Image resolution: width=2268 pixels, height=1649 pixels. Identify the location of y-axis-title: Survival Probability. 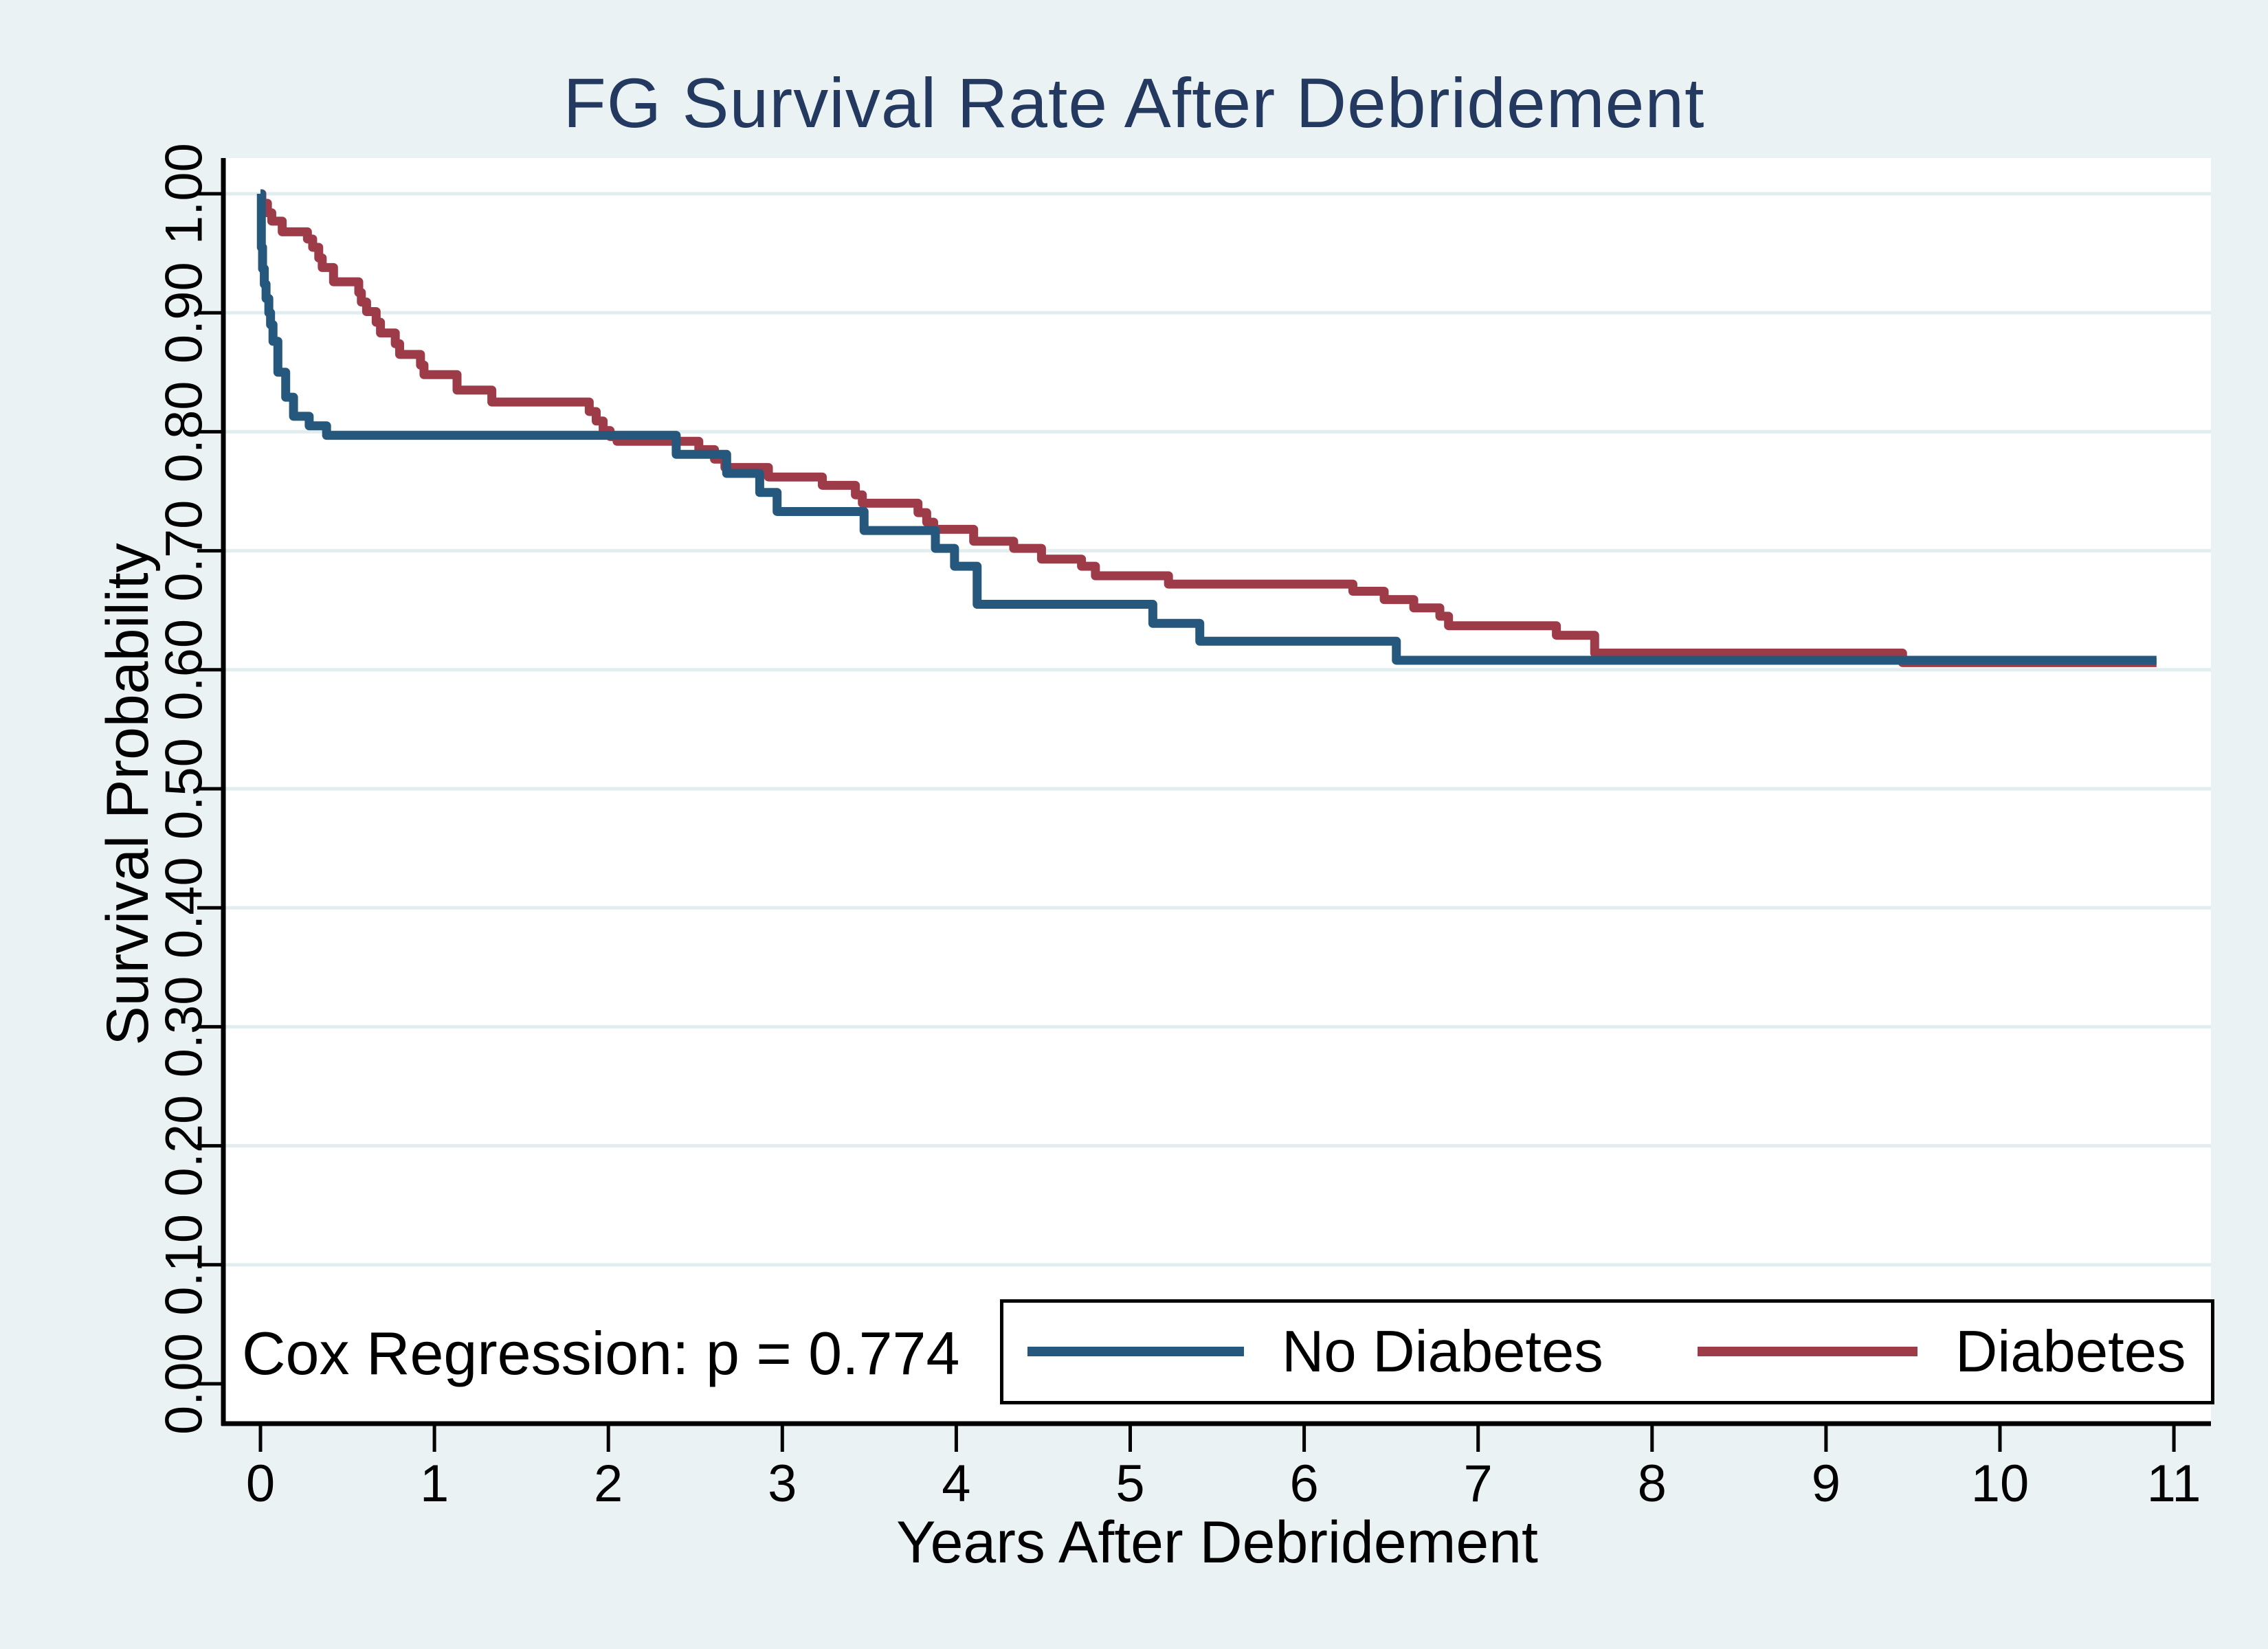
(128, 794).